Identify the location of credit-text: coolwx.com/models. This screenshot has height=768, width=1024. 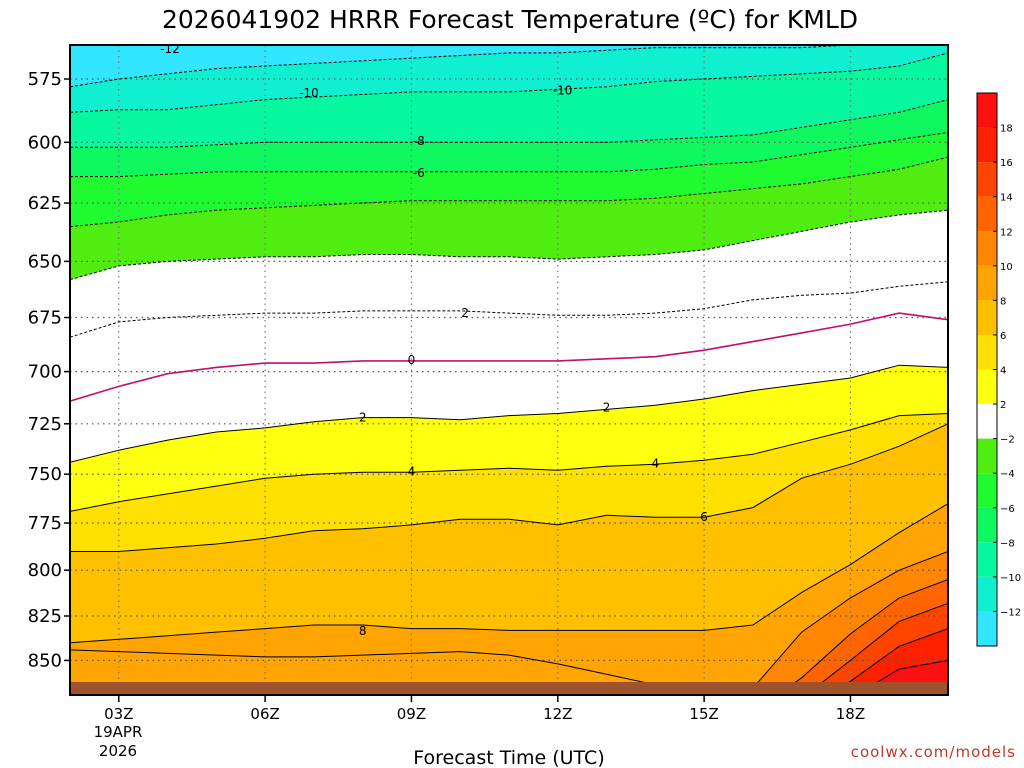
(933, 752).